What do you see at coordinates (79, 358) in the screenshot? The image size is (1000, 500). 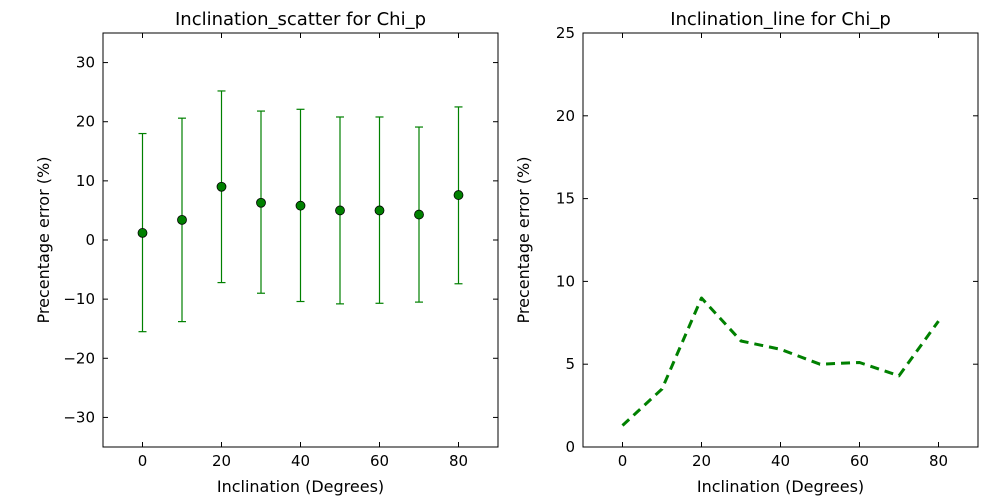 I see `y-tick-label: −20` at bounding box center [79, 358].